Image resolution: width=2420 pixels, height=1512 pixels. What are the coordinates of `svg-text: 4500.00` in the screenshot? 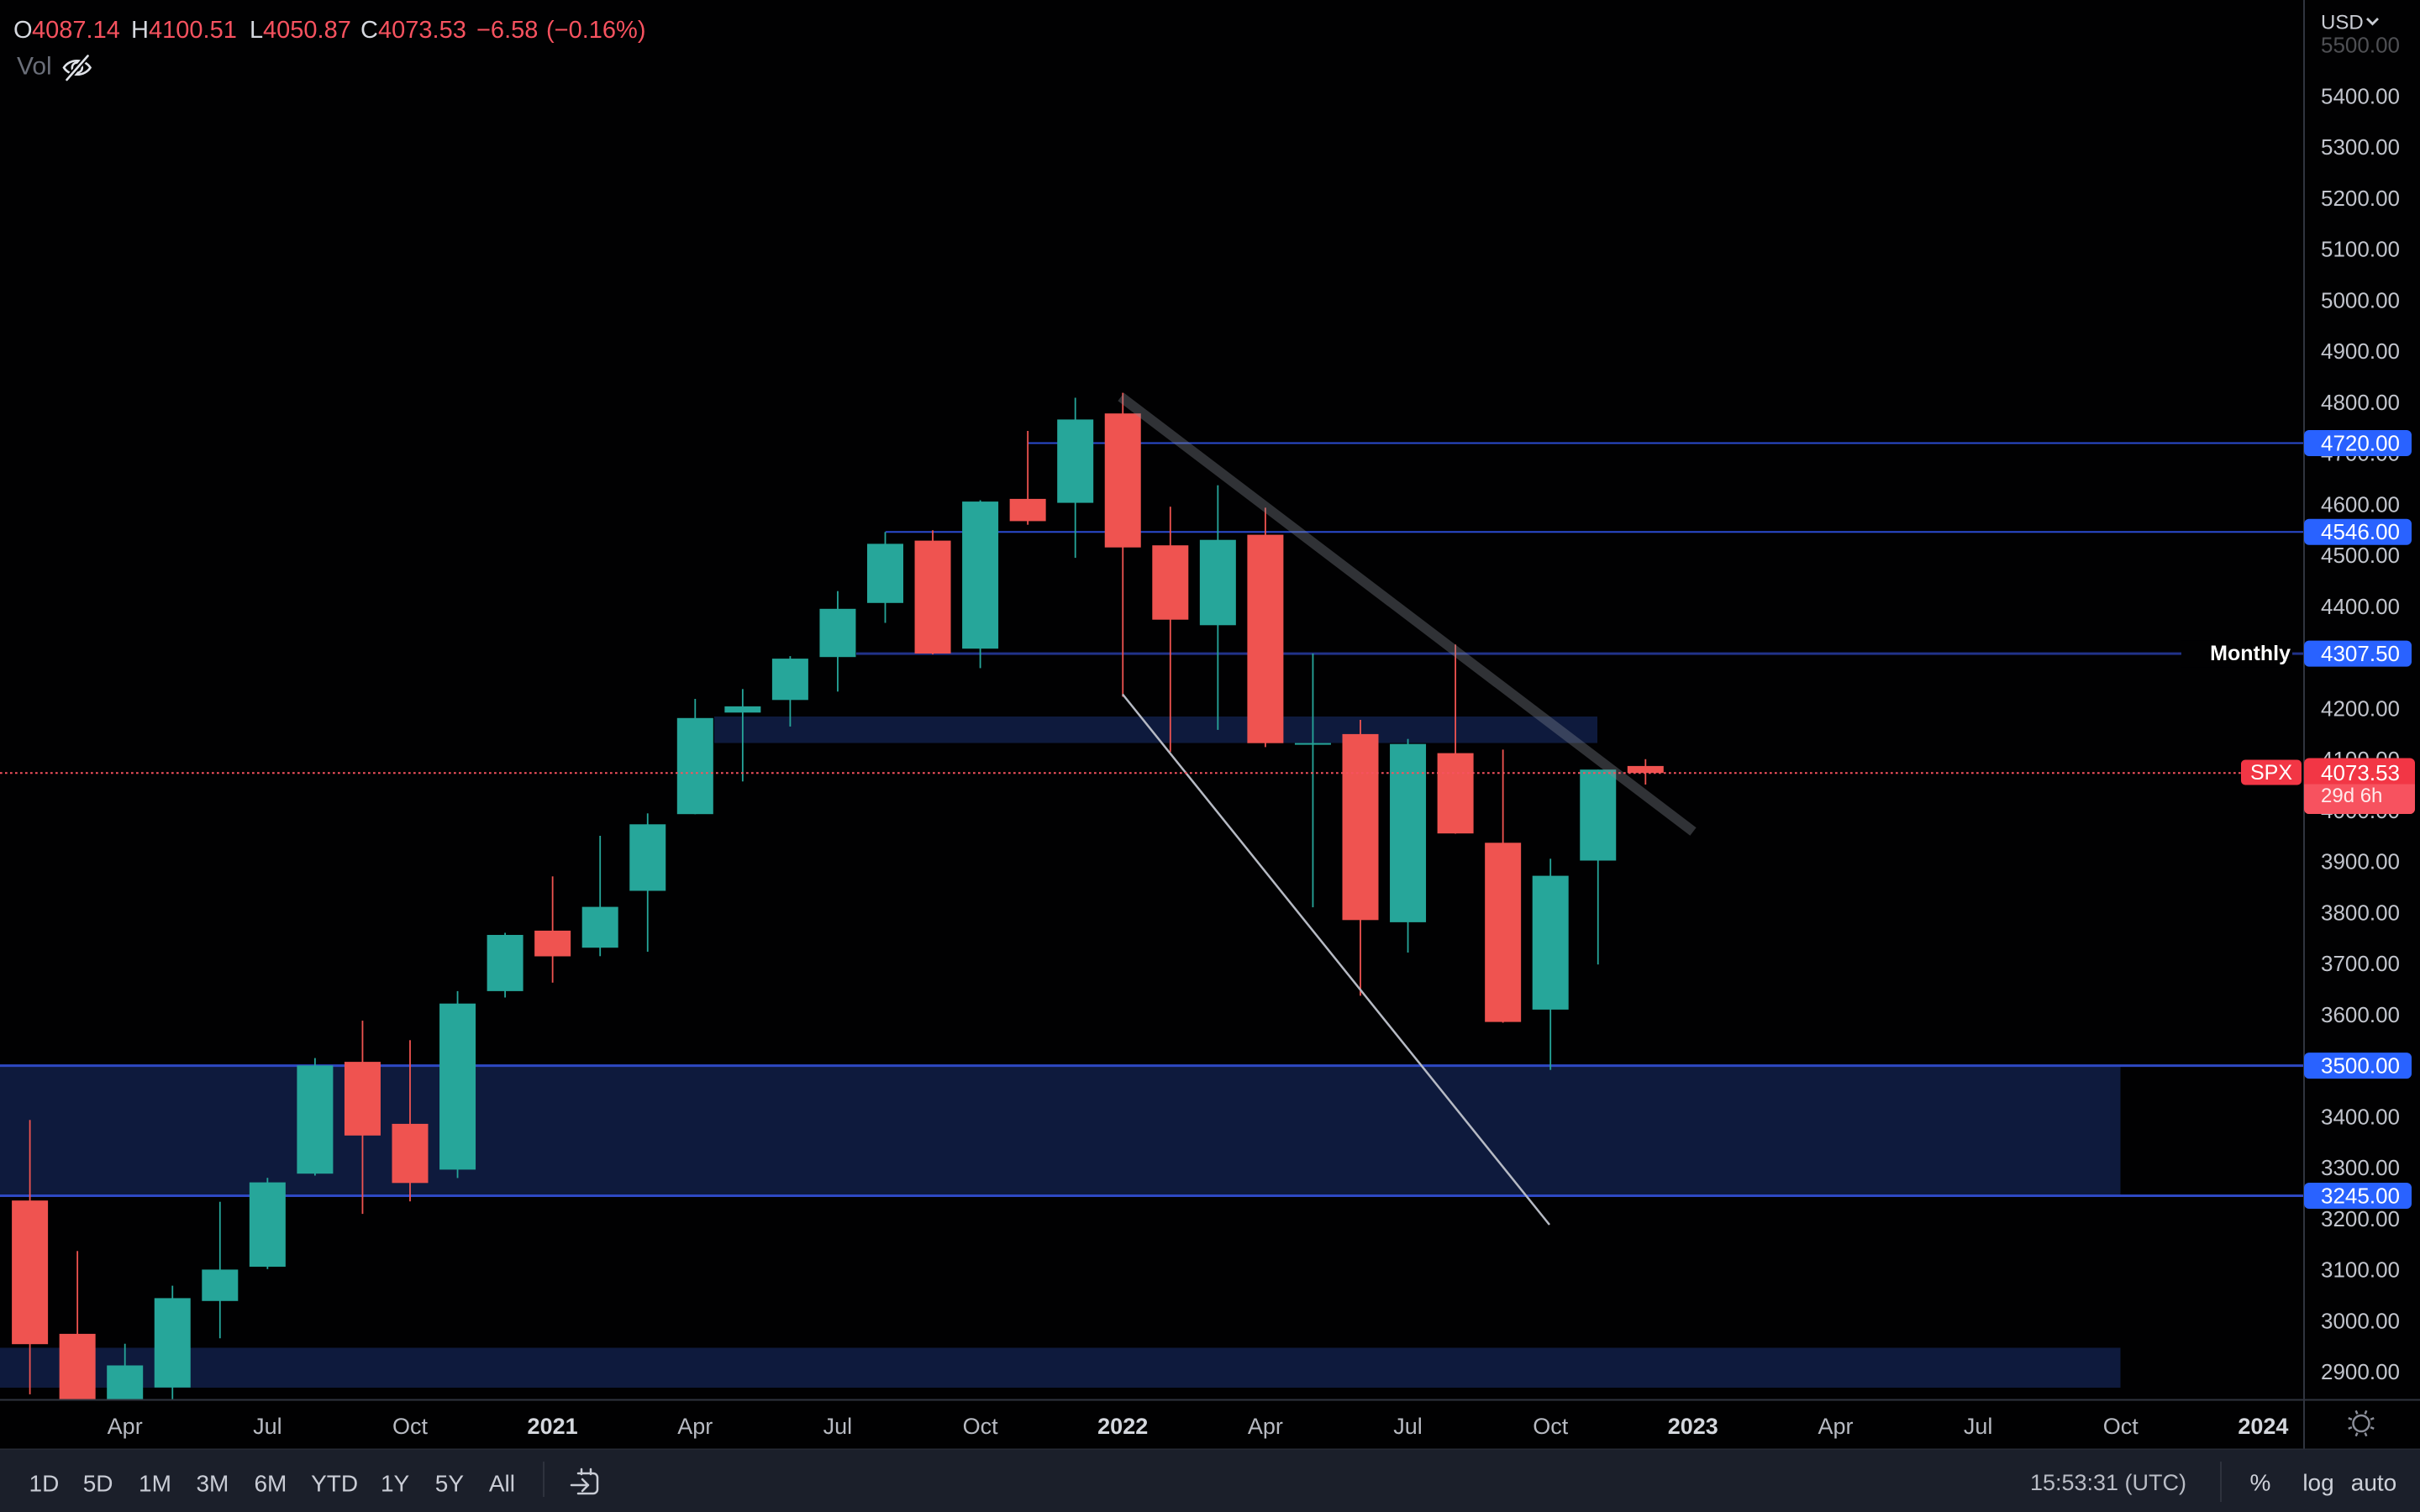 It's located at (2360, 555).